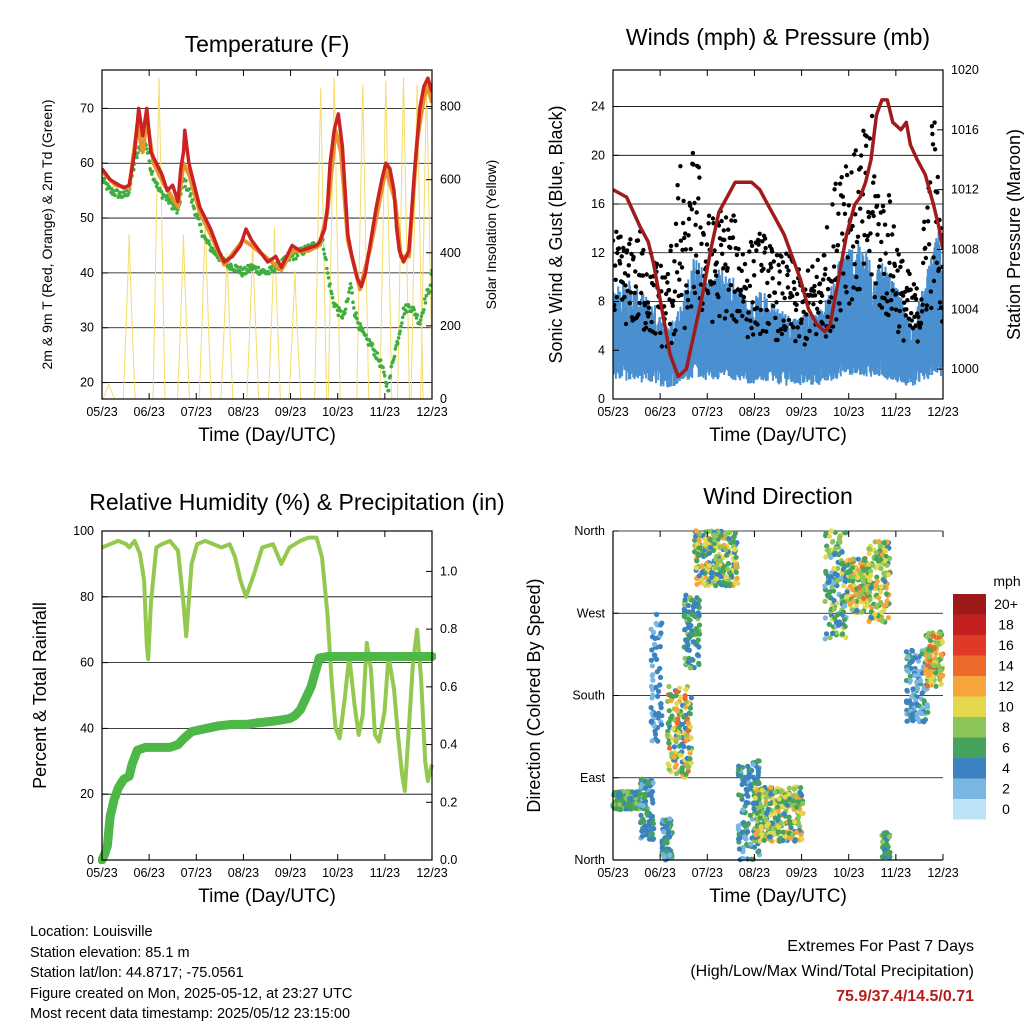  I want to click on y2-tick-label: 1.0, so click(448, 571).